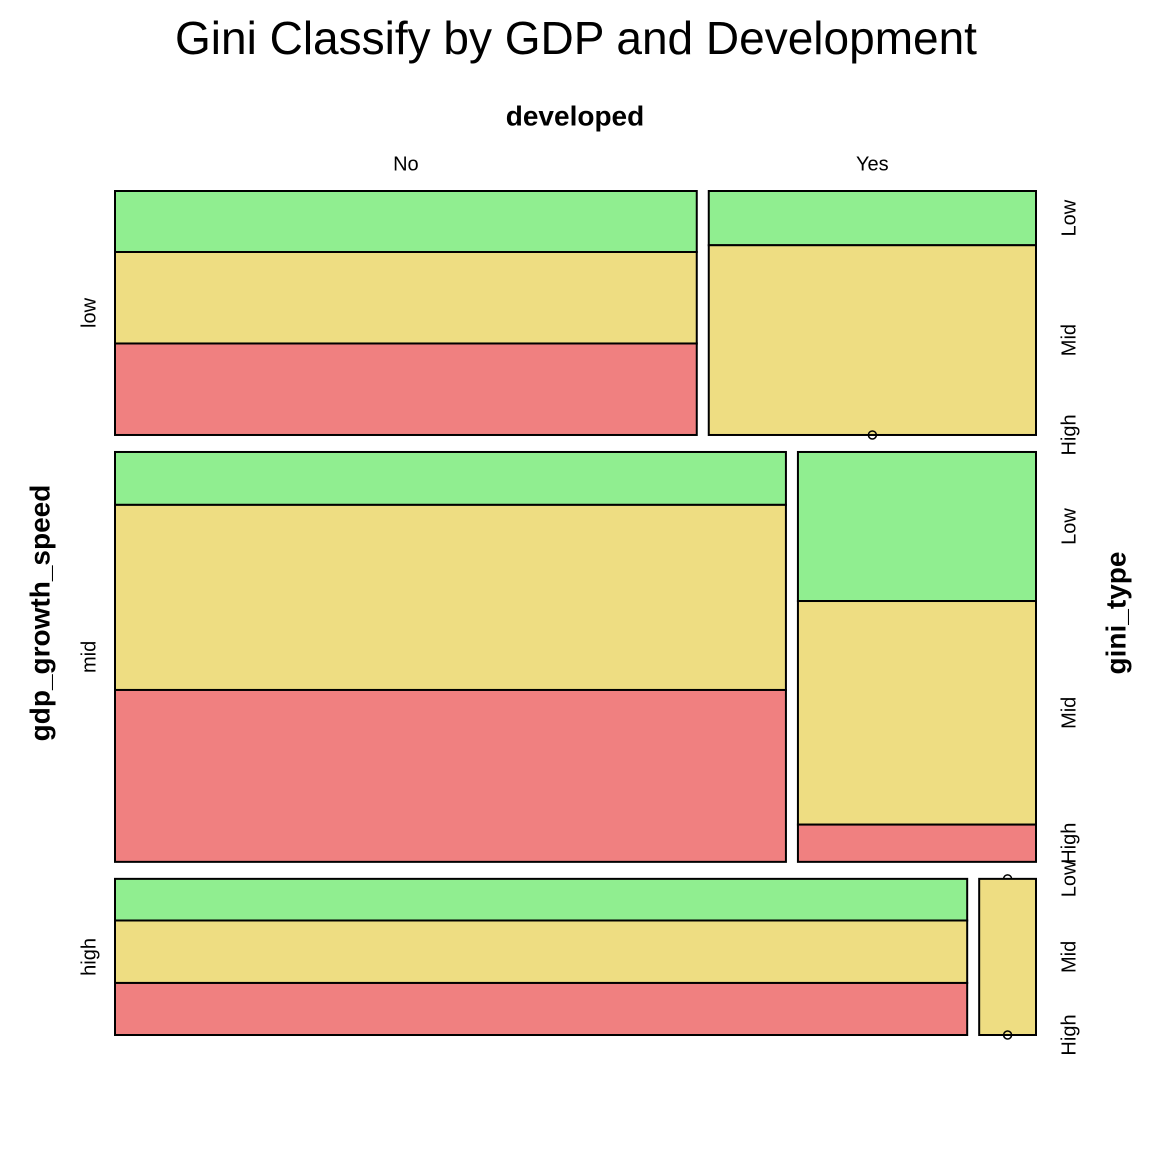 The height and width of the screenshot is (1152, 1152). I want to click on column-label: Yes, so click(872, 164).